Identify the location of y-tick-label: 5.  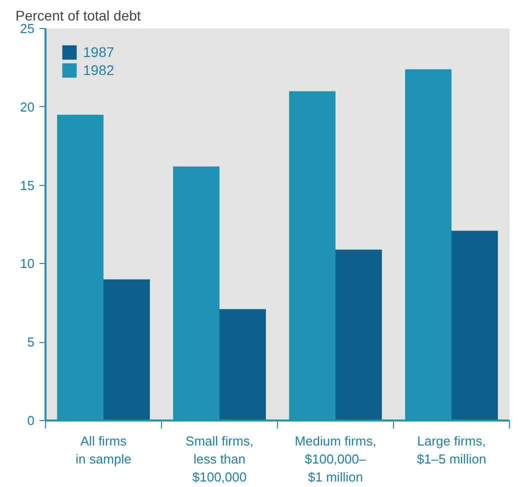
(31, 342).